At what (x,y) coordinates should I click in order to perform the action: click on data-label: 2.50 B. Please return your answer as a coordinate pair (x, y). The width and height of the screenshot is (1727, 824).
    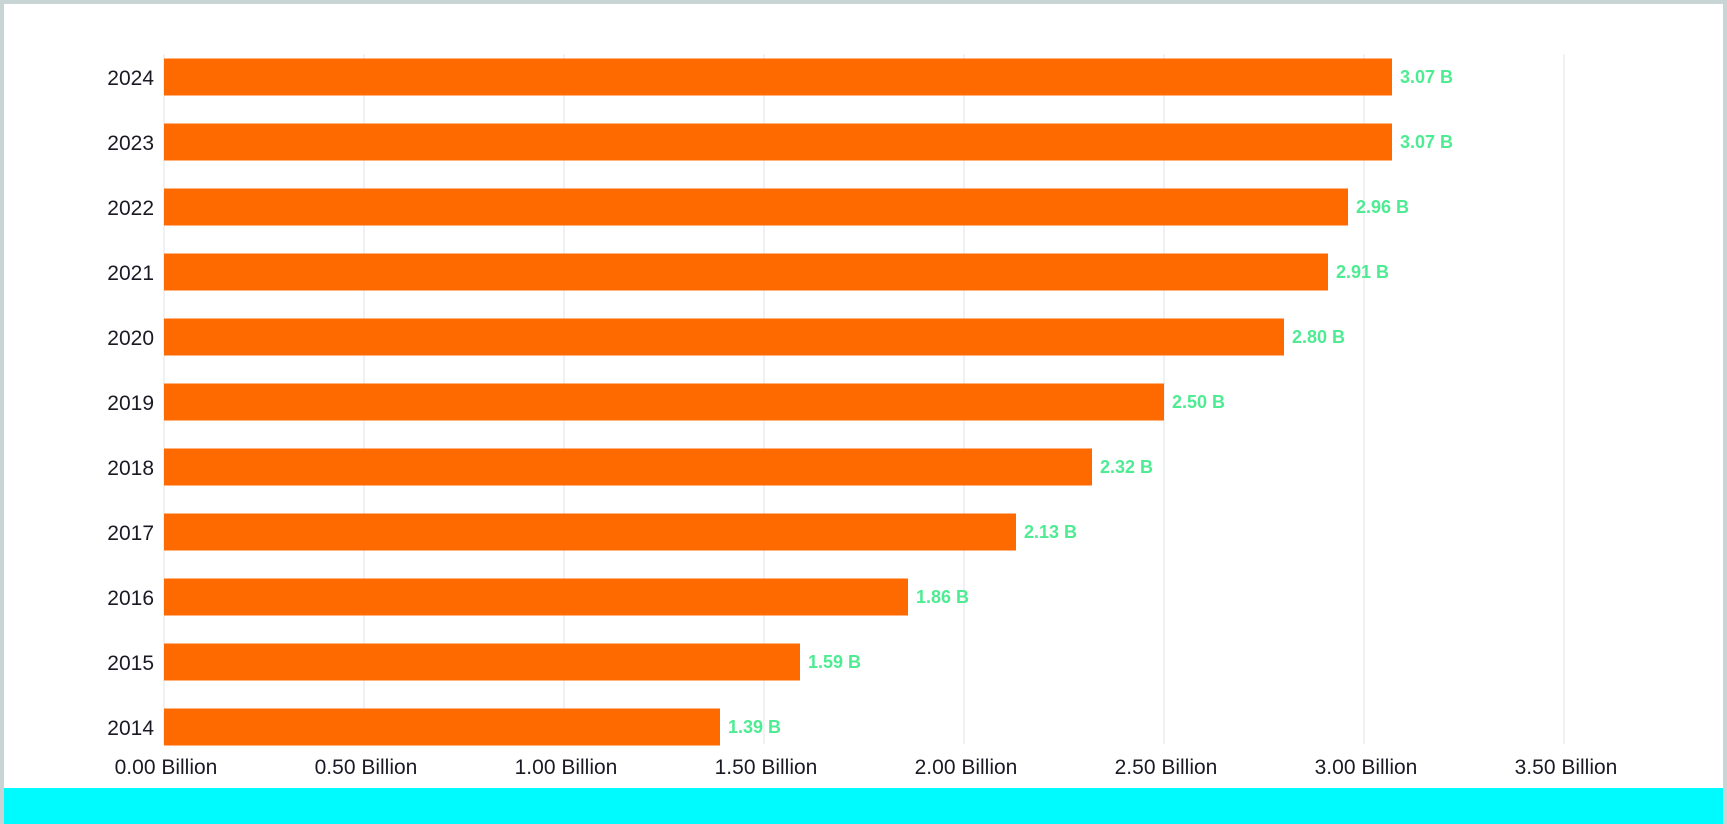
    Looking at the image, I should click on (1198, 402).